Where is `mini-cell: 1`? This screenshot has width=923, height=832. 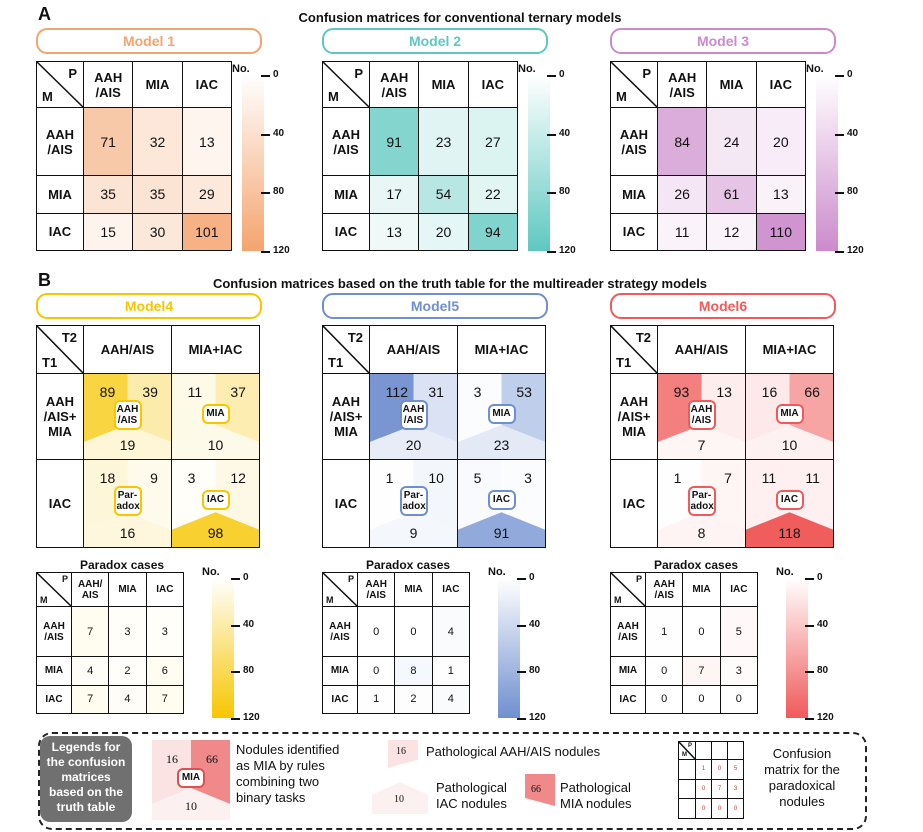
mini-cell: 1 is located at coordinates (703, 769).